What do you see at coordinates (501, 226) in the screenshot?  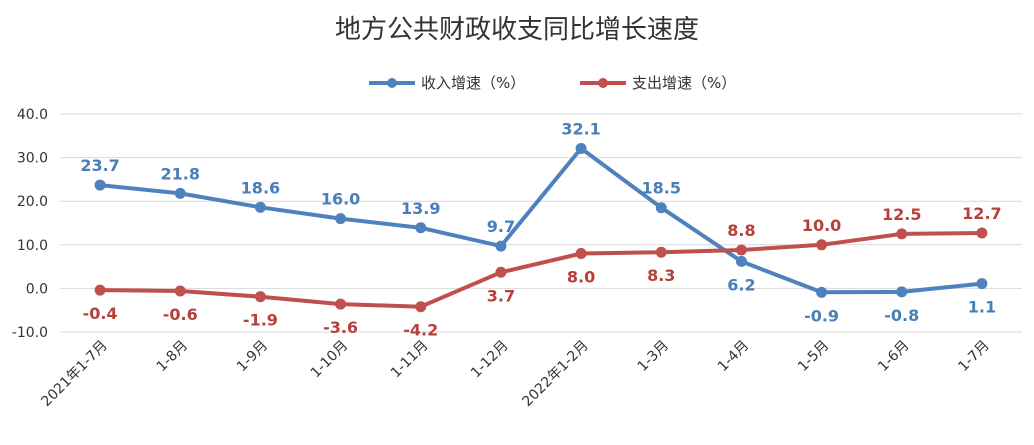 I see `income-data-label: 9.7` at bounding box center [501, 226].